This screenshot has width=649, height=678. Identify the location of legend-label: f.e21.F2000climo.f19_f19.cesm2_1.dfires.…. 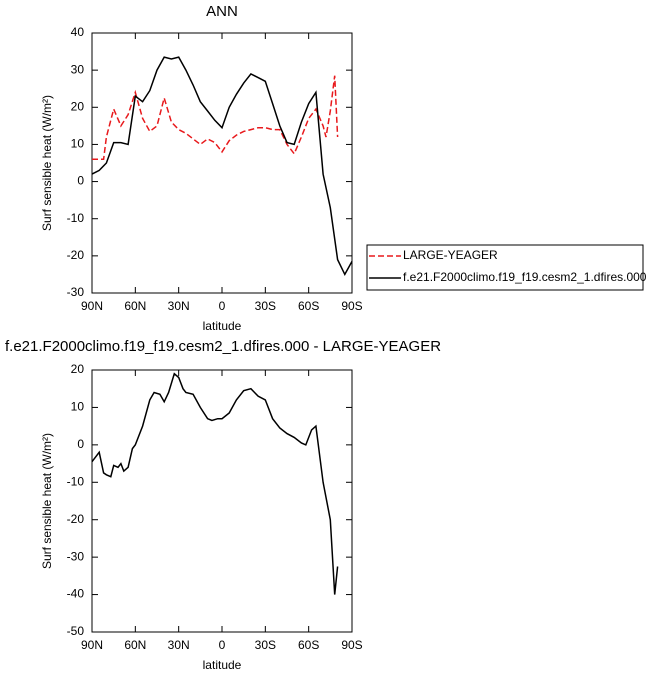
(525, 277).